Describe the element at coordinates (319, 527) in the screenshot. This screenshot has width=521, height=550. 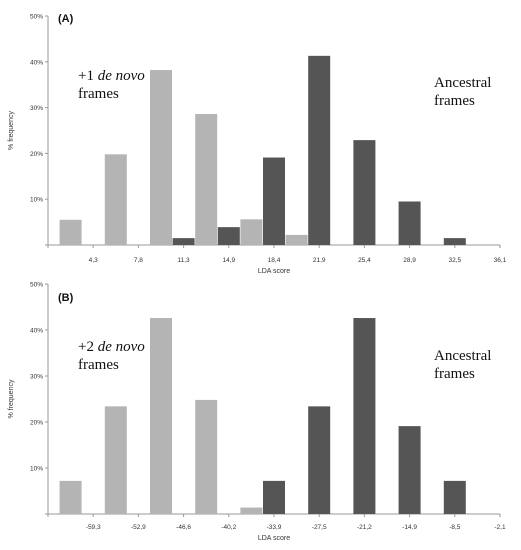
I see `x-tick-label: -27,5` at that location.